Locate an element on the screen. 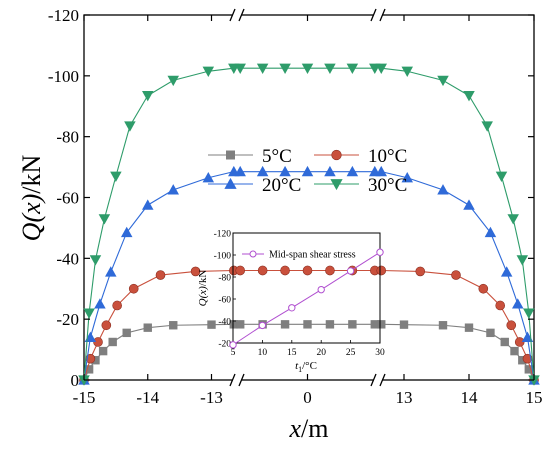  axis-break-slash-1-0-a is located at coordinates (373, 15).